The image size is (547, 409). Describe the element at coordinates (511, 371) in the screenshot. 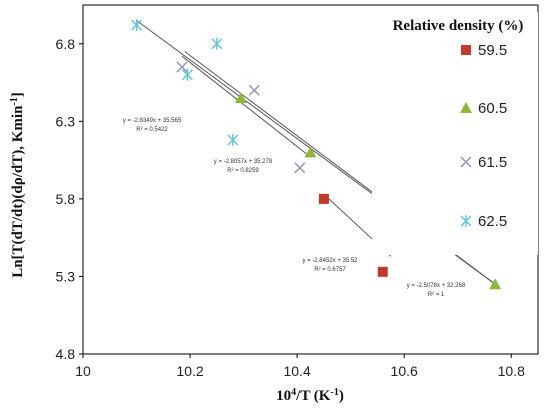

I see `x-tick-label: 10.8` at that location.